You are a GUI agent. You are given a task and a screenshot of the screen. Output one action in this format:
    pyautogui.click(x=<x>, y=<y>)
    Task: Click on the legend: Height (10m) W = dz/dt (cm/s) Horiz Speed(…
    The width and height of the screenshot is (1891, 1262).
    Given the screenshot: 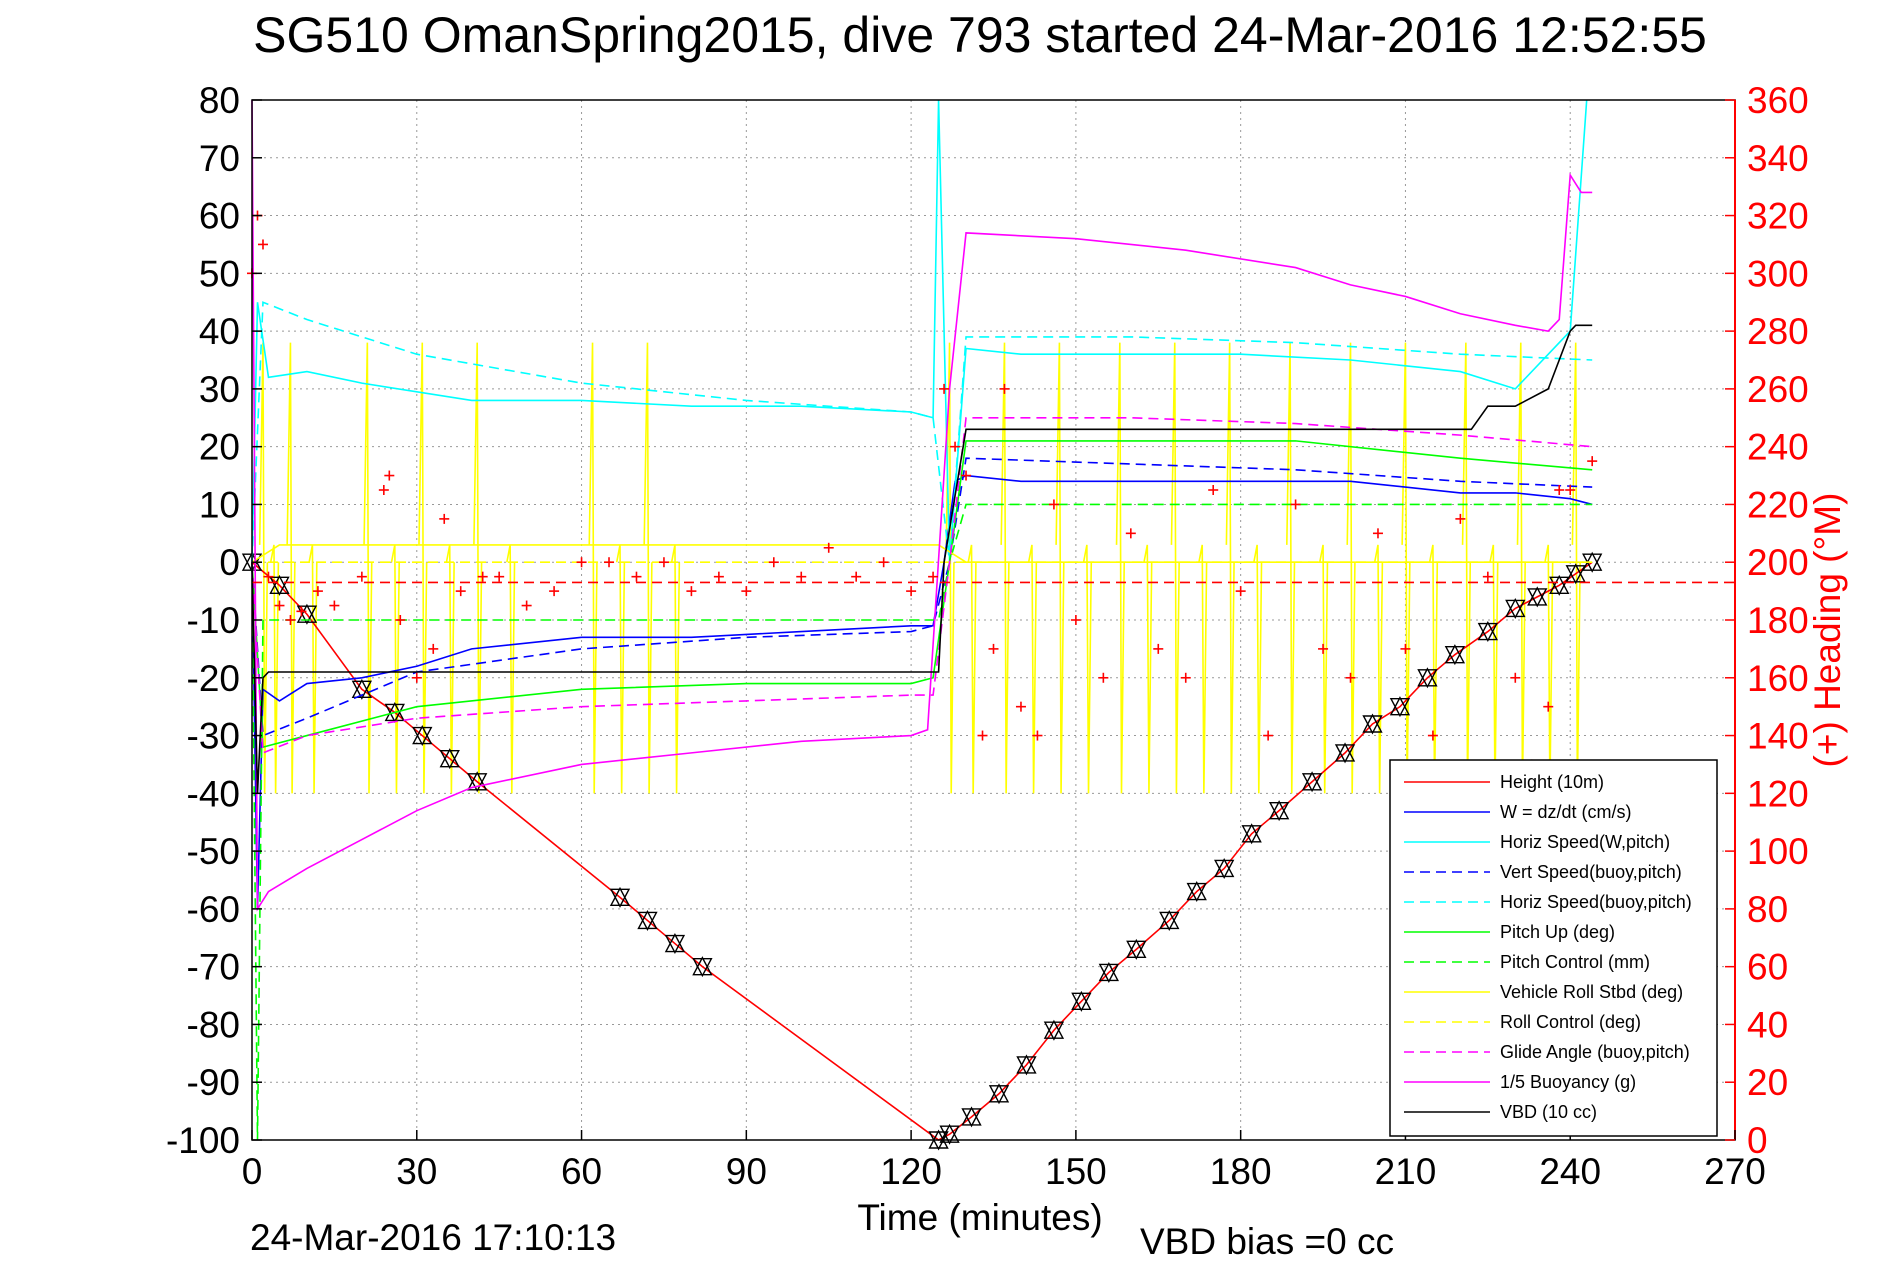 What is the action you would take?
    pyautogui.click(x=1553, y=948)
    